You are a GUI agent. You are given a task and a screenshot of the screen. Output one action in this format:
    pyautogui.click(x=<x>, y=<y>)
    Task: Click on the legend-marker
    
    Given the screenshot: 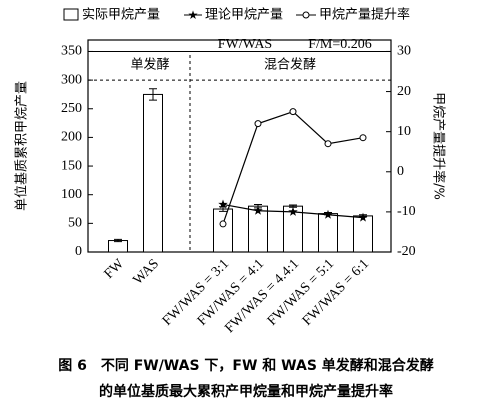 What is the action you would take?
    pyautogui.click(x=306, y=15)
    